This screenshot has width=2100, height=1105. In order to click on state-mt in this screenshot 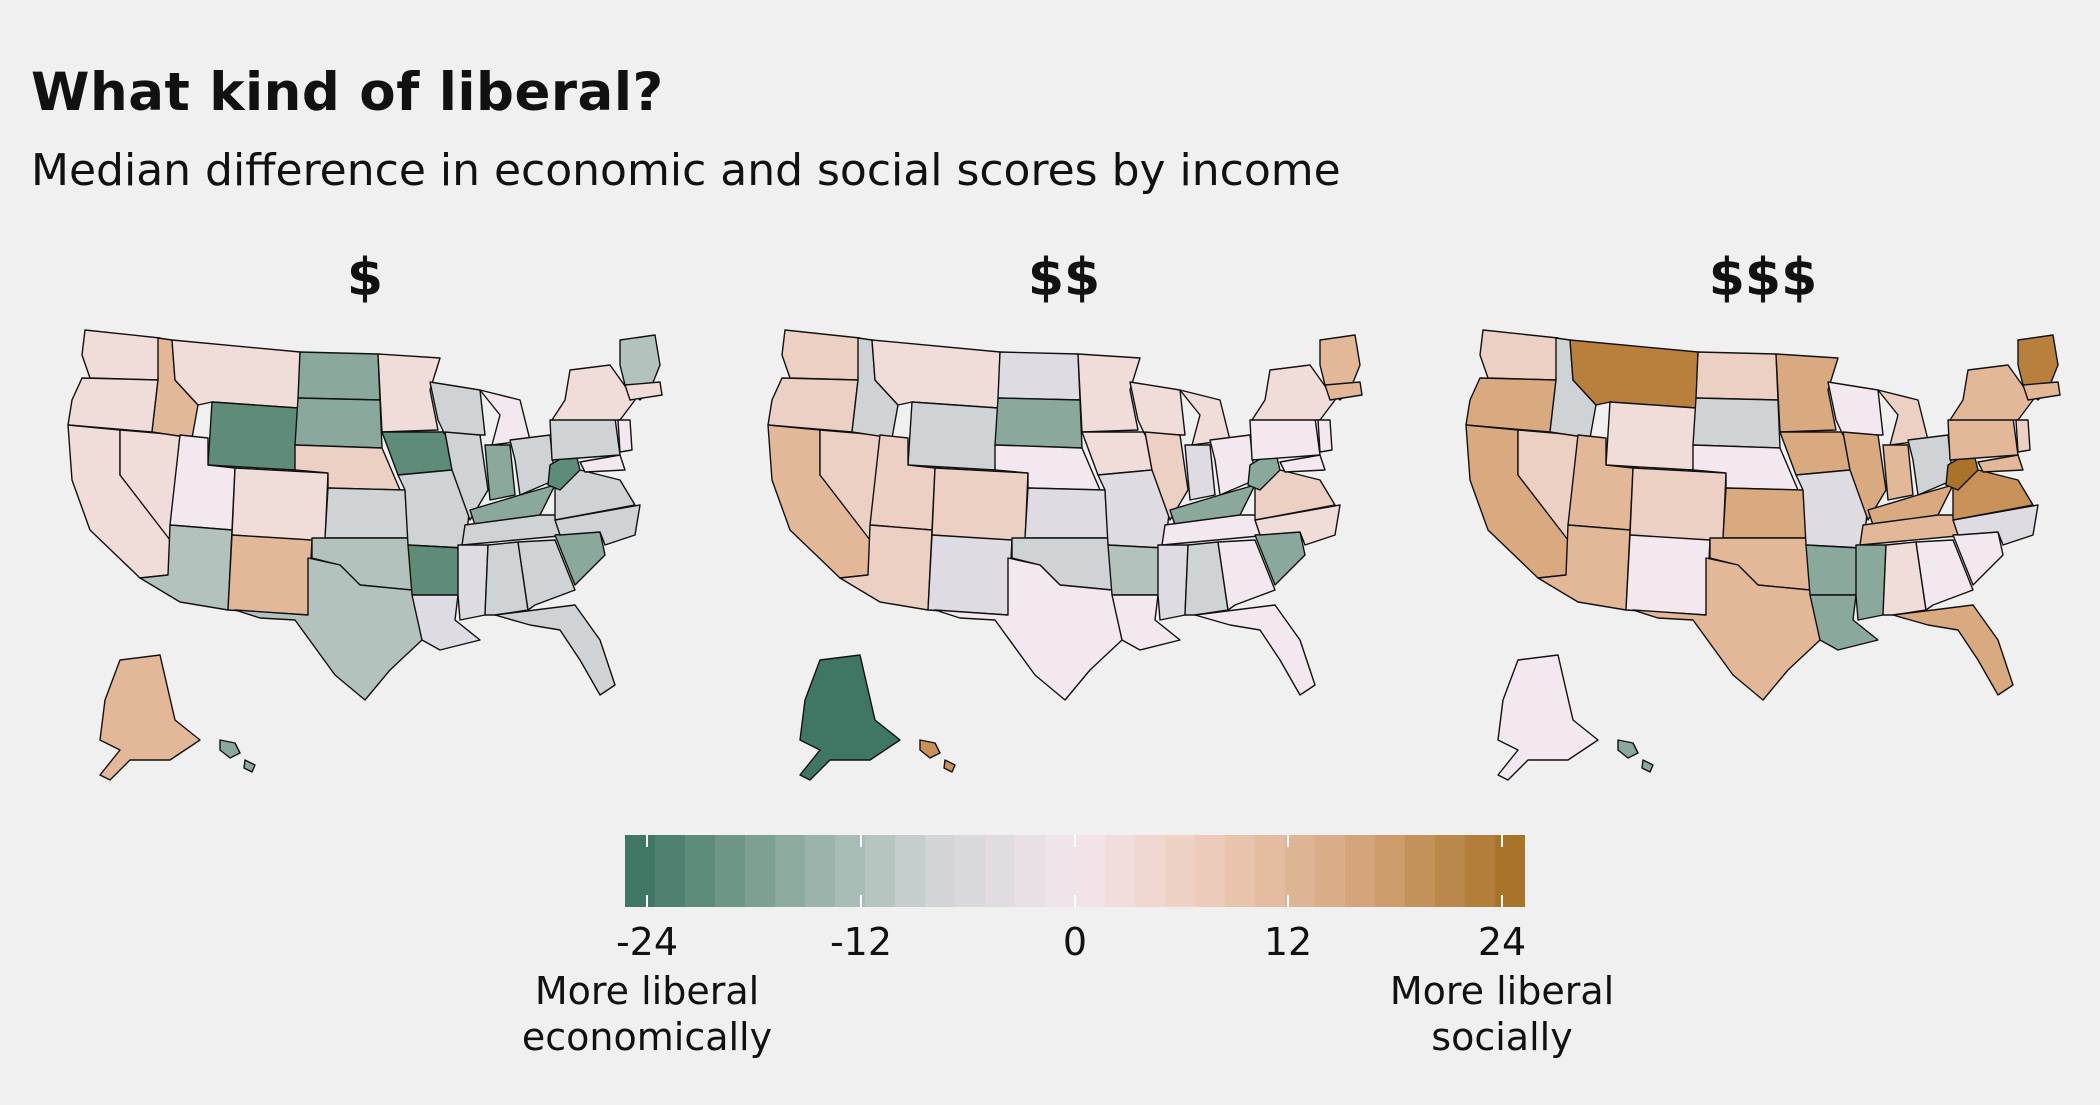, I will do `click(1634, 374)`.